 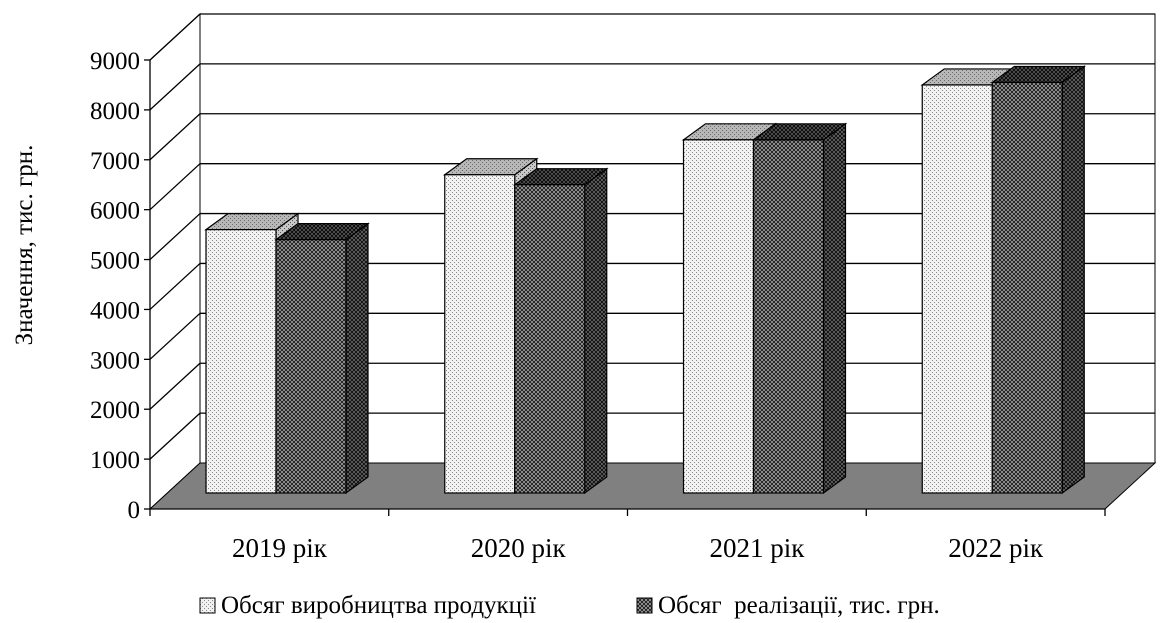 I want to click on x-tick-label: 2020 рік, so click(x=519, y=548).